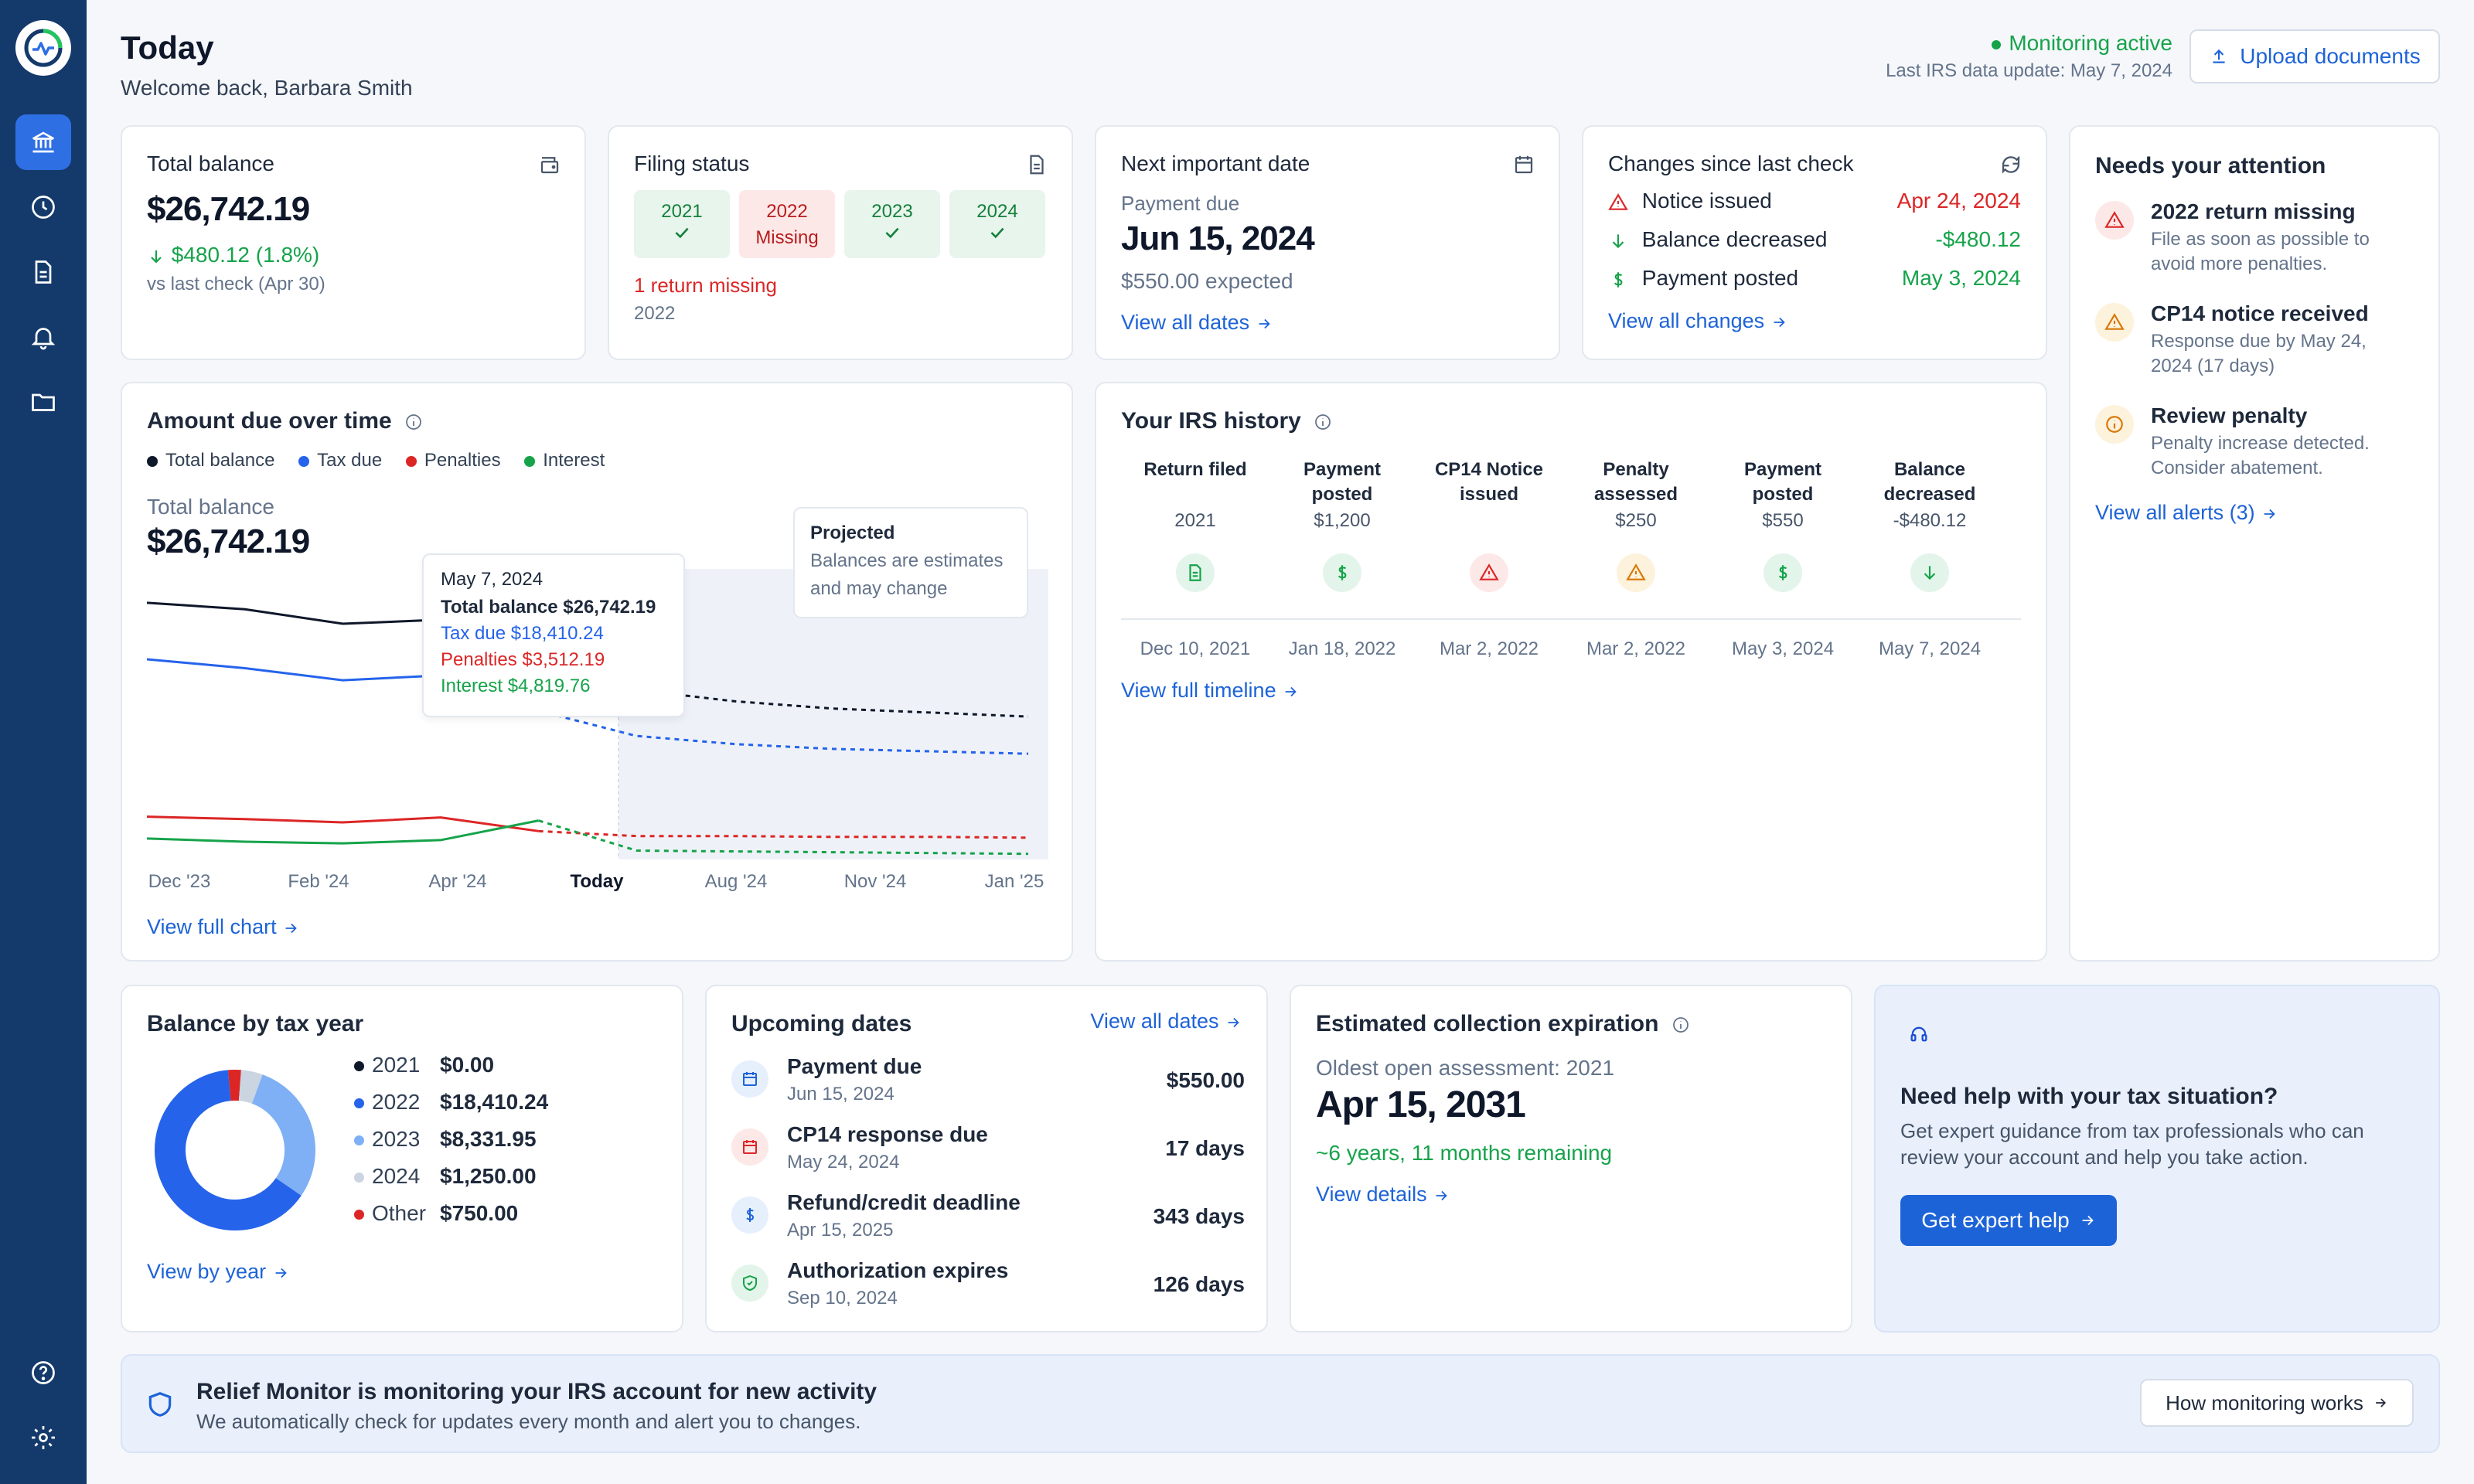  Describe the element at coordinates (787, 211) in the screenshot. I see `filing-year-label: 2022` at that location.